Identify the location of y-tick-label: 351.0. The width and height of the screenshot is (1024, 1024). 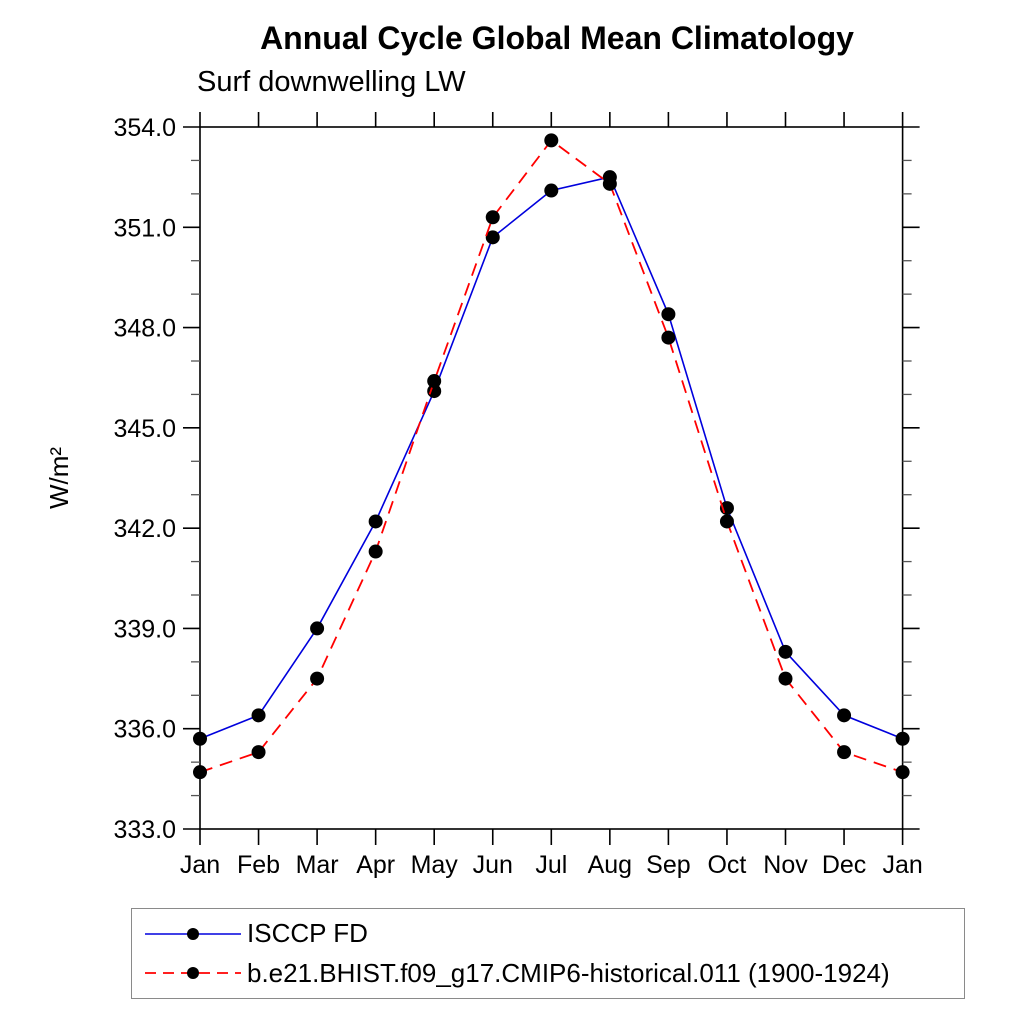
(144, 228).